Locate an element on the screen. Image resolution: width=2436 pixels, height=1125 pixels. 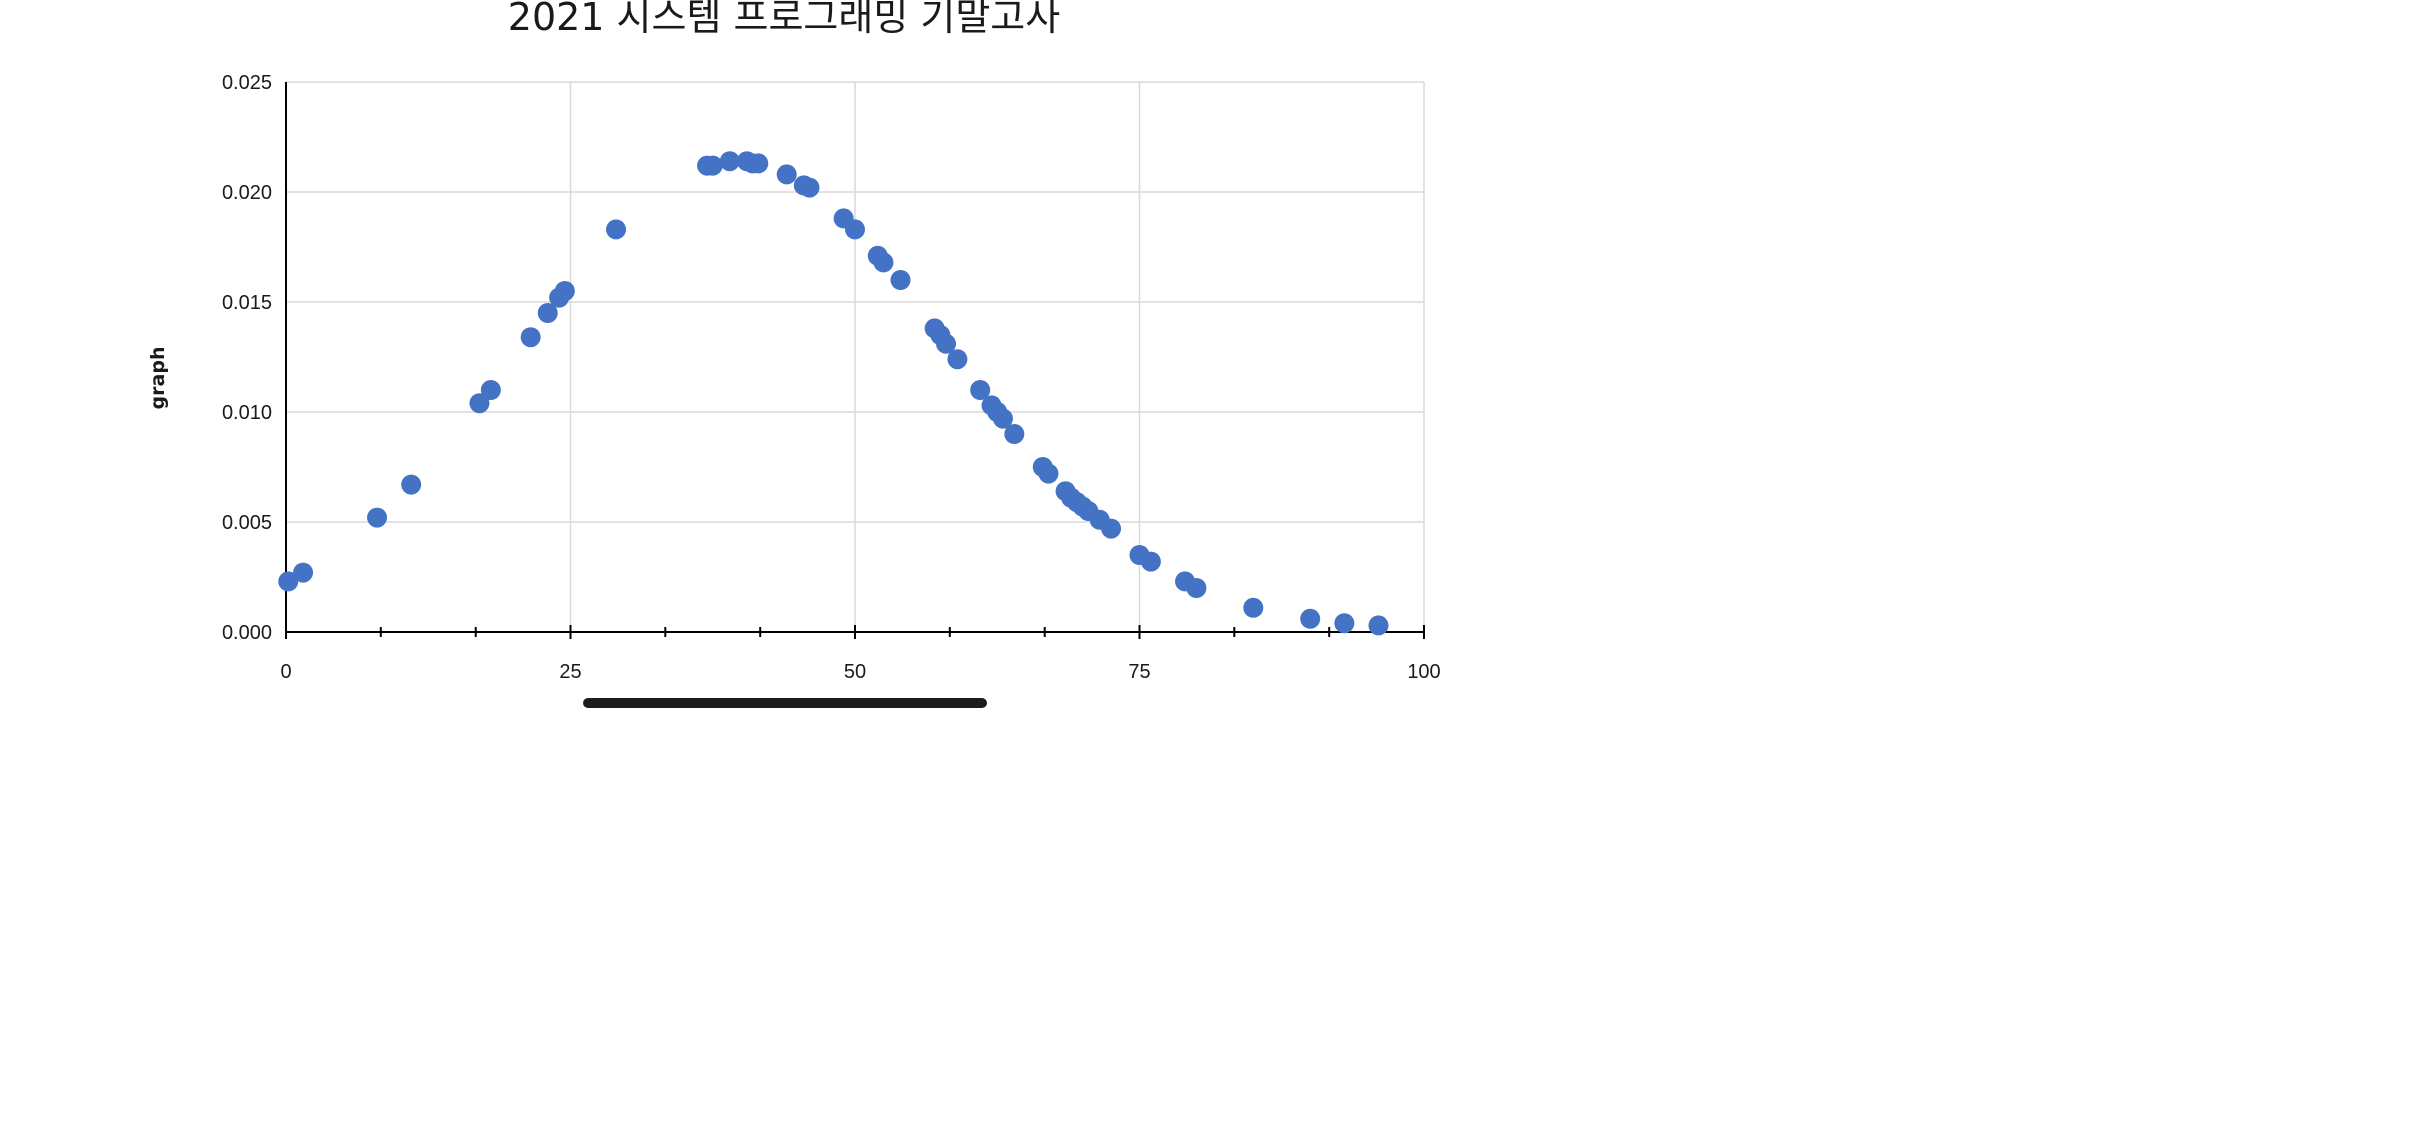
x-tick-label: 25 is located at coordinates (570, 672).